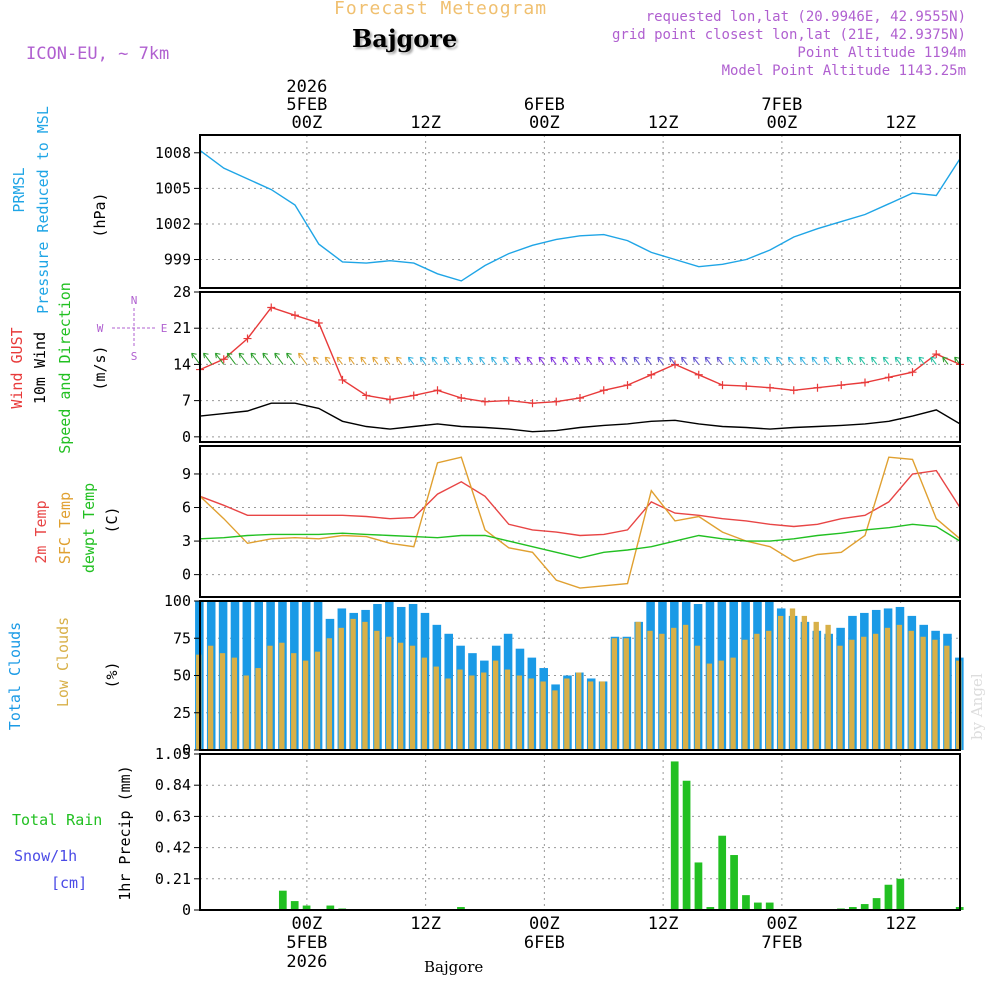  What do you see at coordinates (900, 123) in the screenshot?
I see `top-axis-time: 12Z` at bounding box center [900, 123].